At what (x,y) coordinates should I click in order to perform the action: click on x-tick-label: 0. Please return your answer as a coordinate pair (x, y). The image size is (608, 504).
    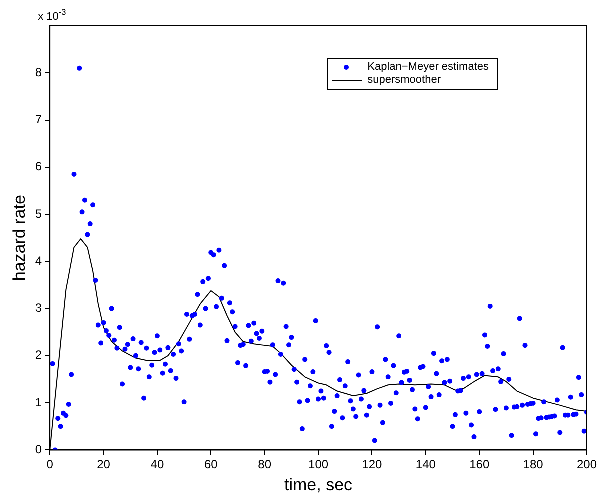
    Looking at the image, I should click on (50, 465).